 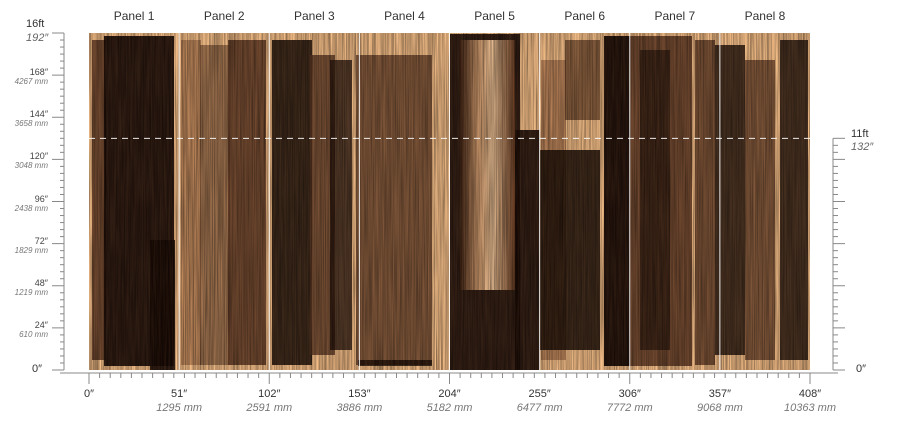 What do you see at coordinates (449, 394) in the screenshot?
I see `bottom-scale-inches: 204″` at bounding box center [449, 394].